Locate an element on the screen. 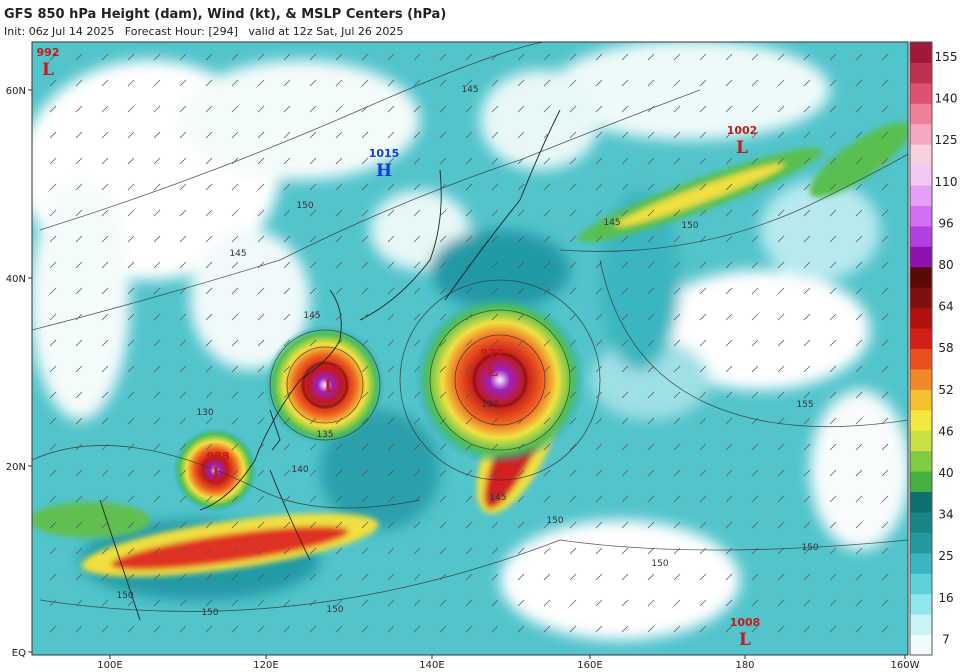 This screenshot has width=960, height=672. contour-label: 150 is located at coordinates (659, 564).